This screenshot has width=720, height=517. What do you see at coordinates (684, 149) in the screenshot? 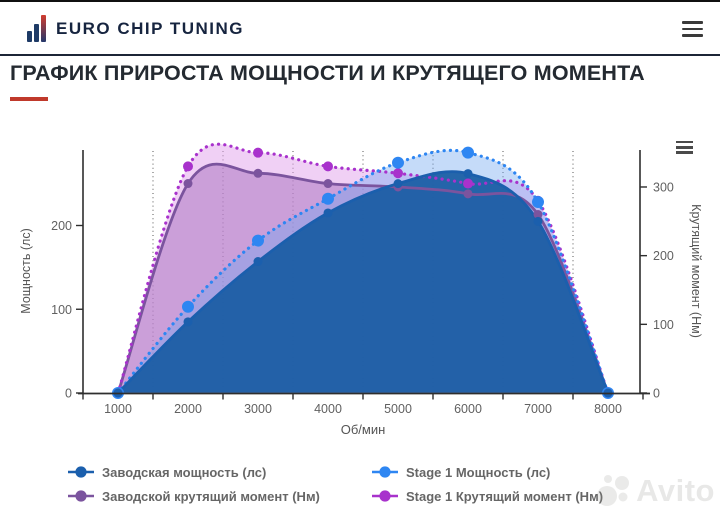
I see `chart-menu-icon` at bounding box center [684, 149].